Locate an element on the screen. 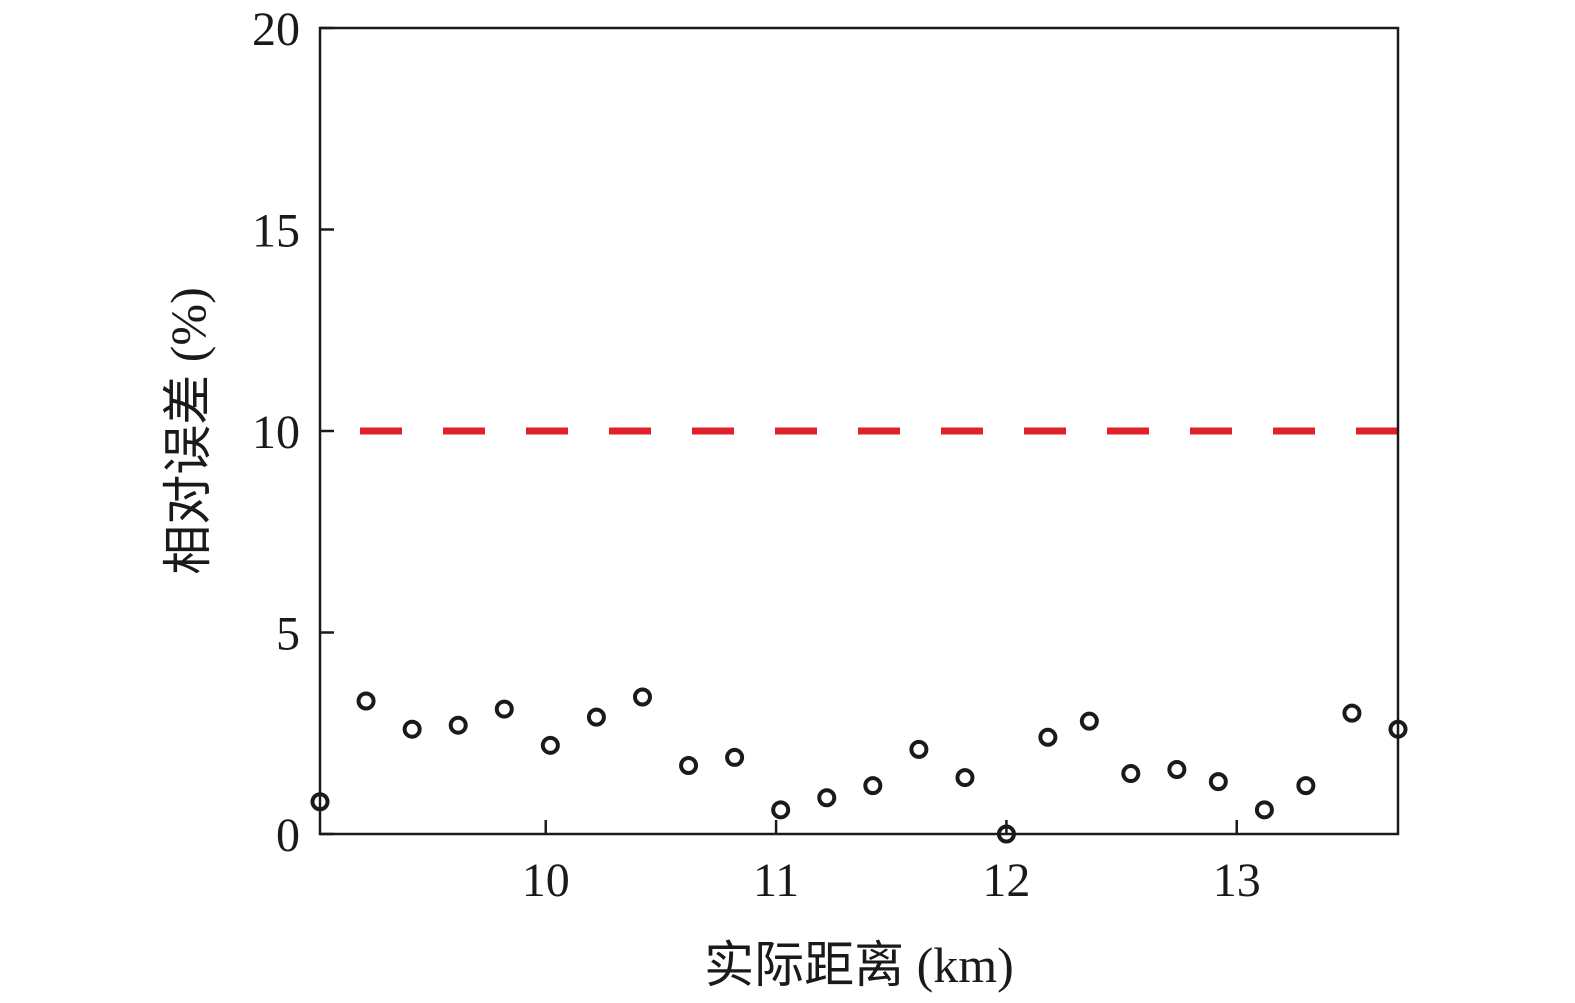 This screenshot has width=1575, height=1003. x-tick-label: 13 is located at coordinates (1237, 880).